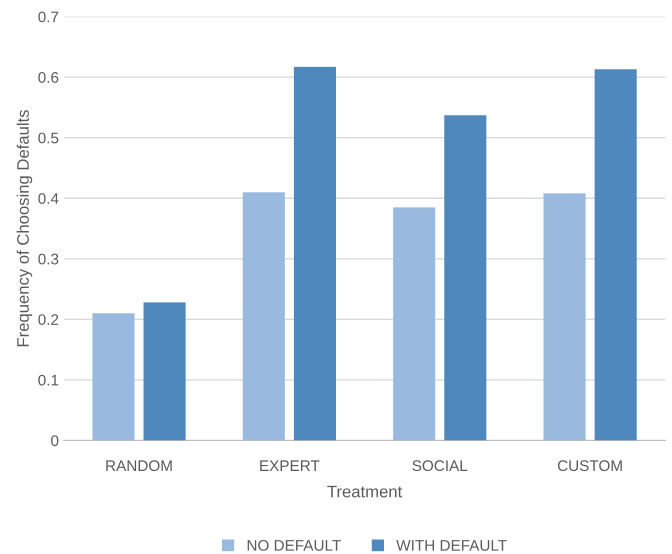 This screenshot has width=672, height=554. I want to click on y-tick-label: 0.6, so click(48, 77).